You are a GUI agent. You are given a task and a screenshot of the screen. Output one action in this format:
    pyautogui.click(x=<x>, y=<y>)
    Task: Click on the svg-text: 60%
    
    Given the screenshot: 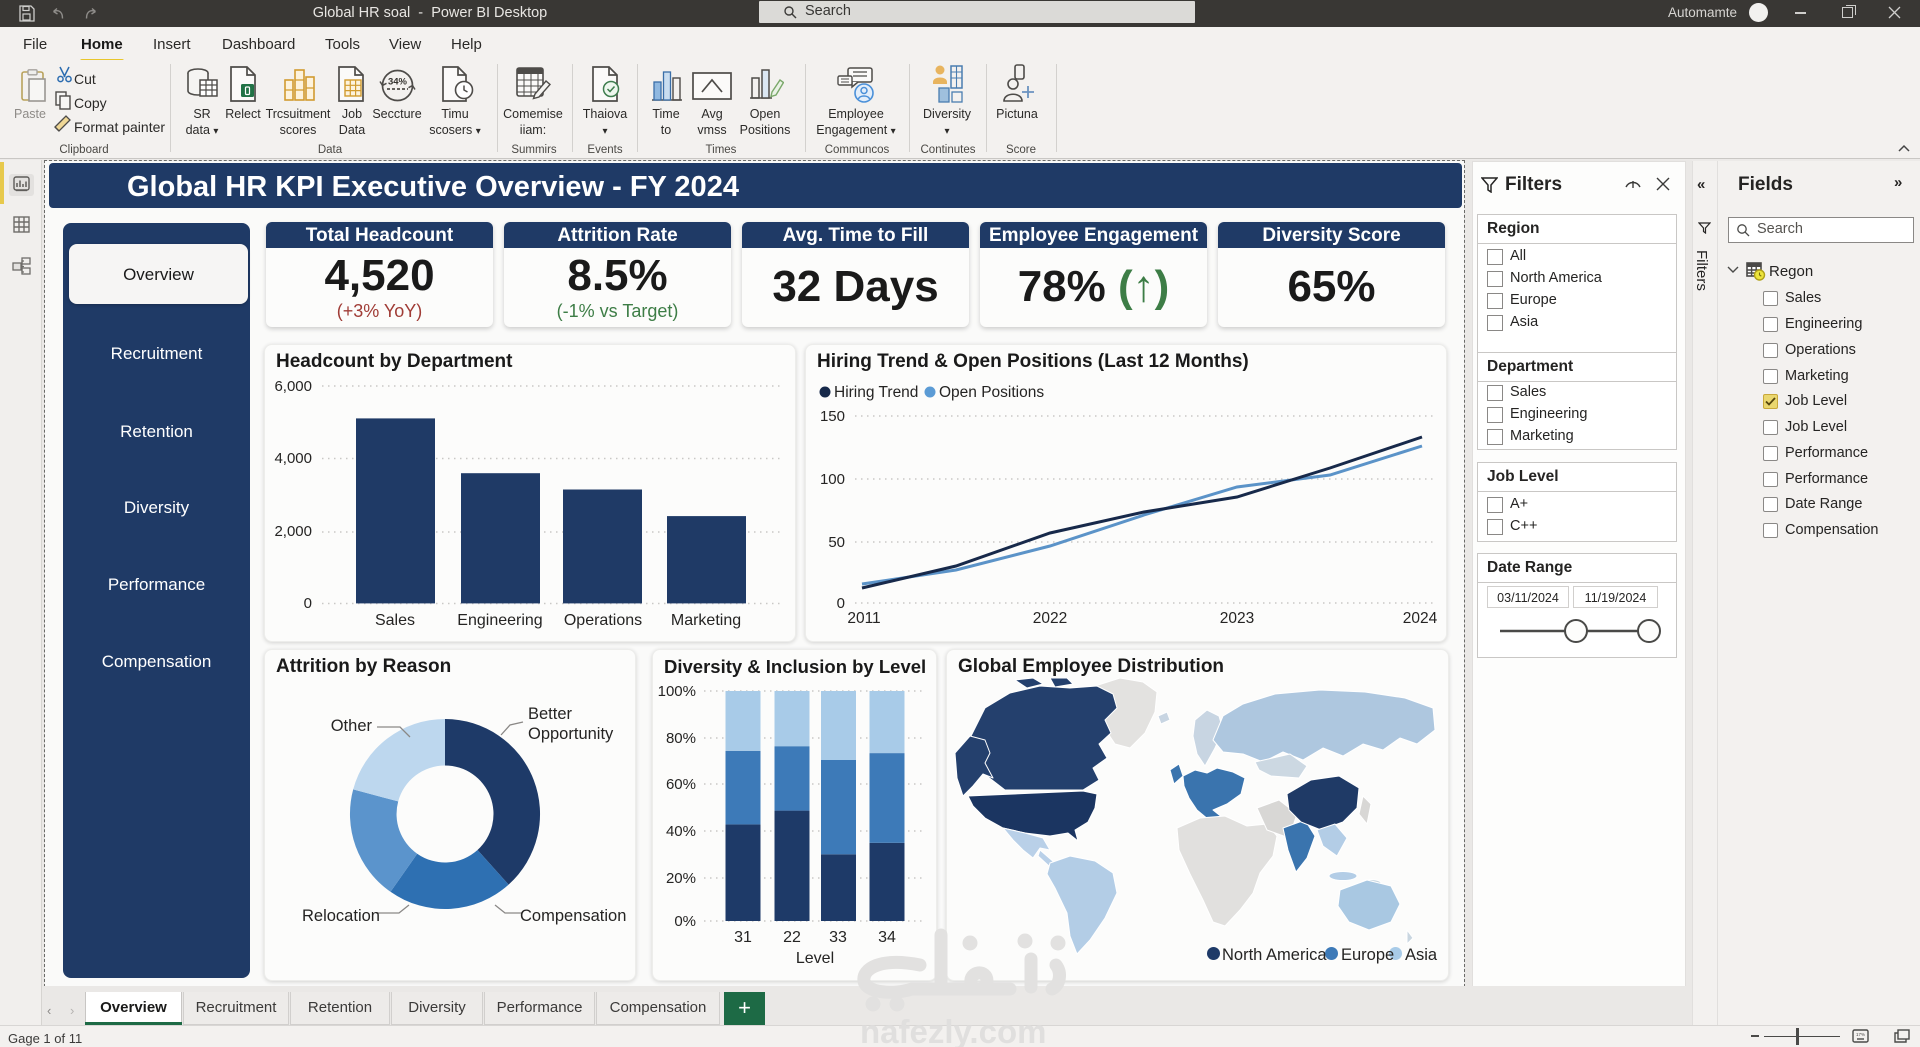 What is the action you would take?
    pyautogui.click(x=681, y=784)
    